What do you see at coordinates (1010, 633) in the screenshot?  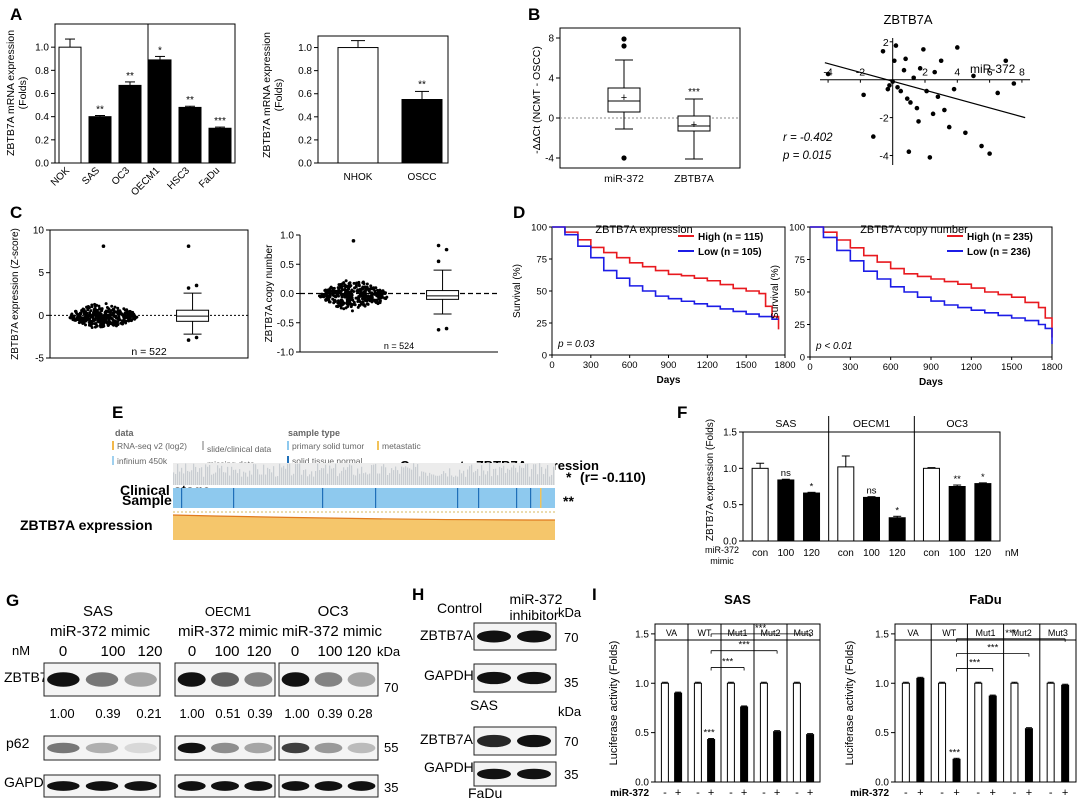 I see `bracket-label: ***` at bounding box center [1010, 633].